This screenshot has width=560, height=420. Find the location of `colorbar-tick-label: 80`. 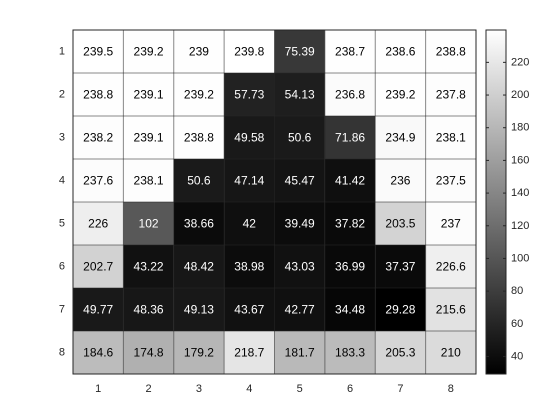

colorbar-tick-label: 80 is located at coordinates (517, 291).